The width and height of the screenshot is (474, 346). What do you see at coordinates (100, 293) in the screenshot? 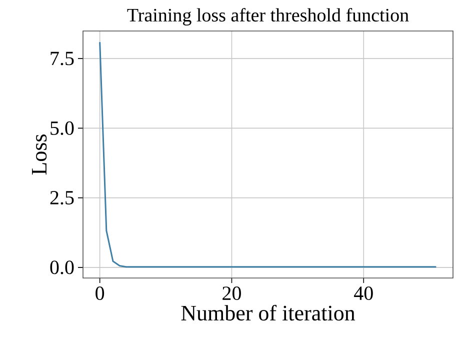
I see `x-tick-label: 0` at bounding box center [100, 293].